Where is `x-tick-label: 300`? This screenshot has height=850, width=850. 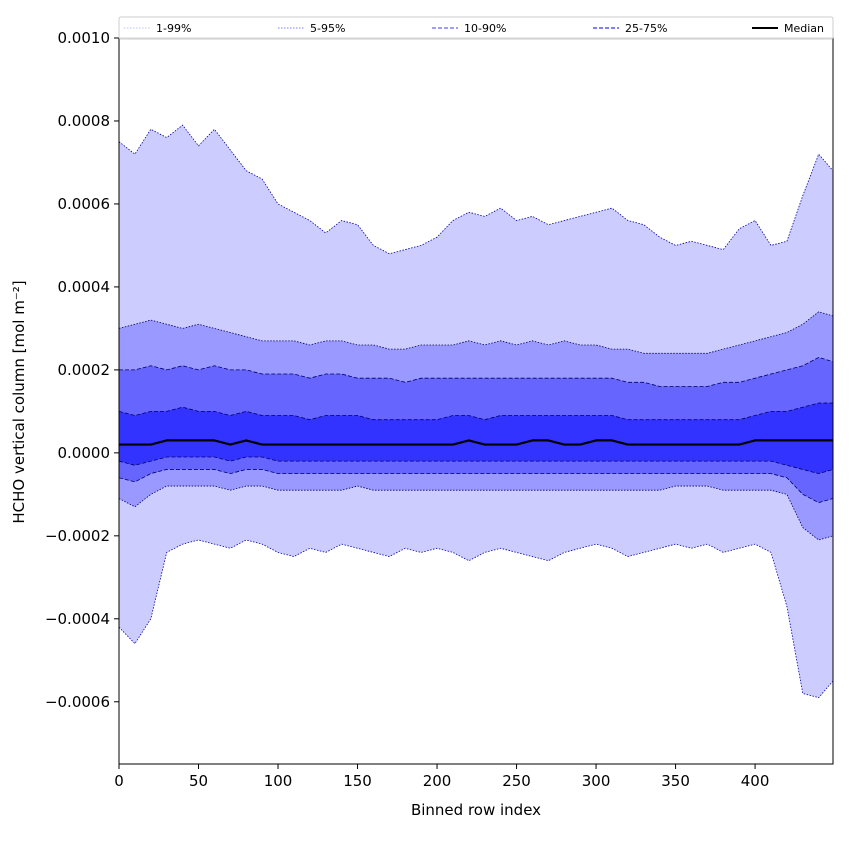
x-tick-label: 300 is located at coordinates (596, 781).